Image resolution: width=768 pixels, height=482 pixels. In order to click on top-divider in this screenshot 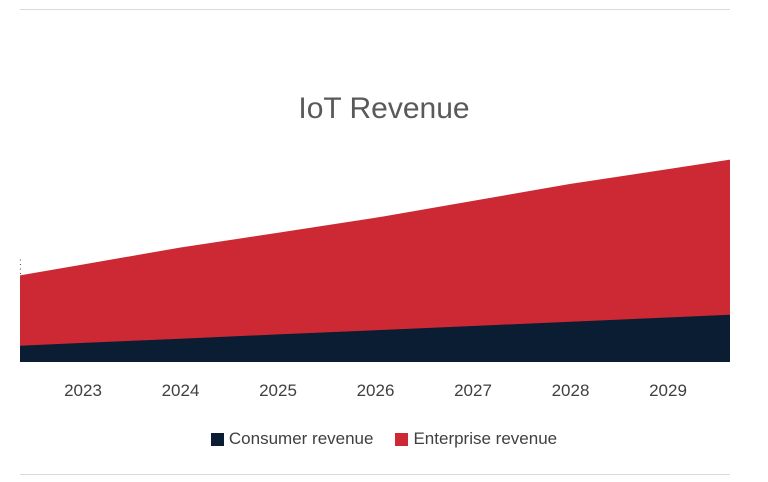, I will do `click(375, 9)`.